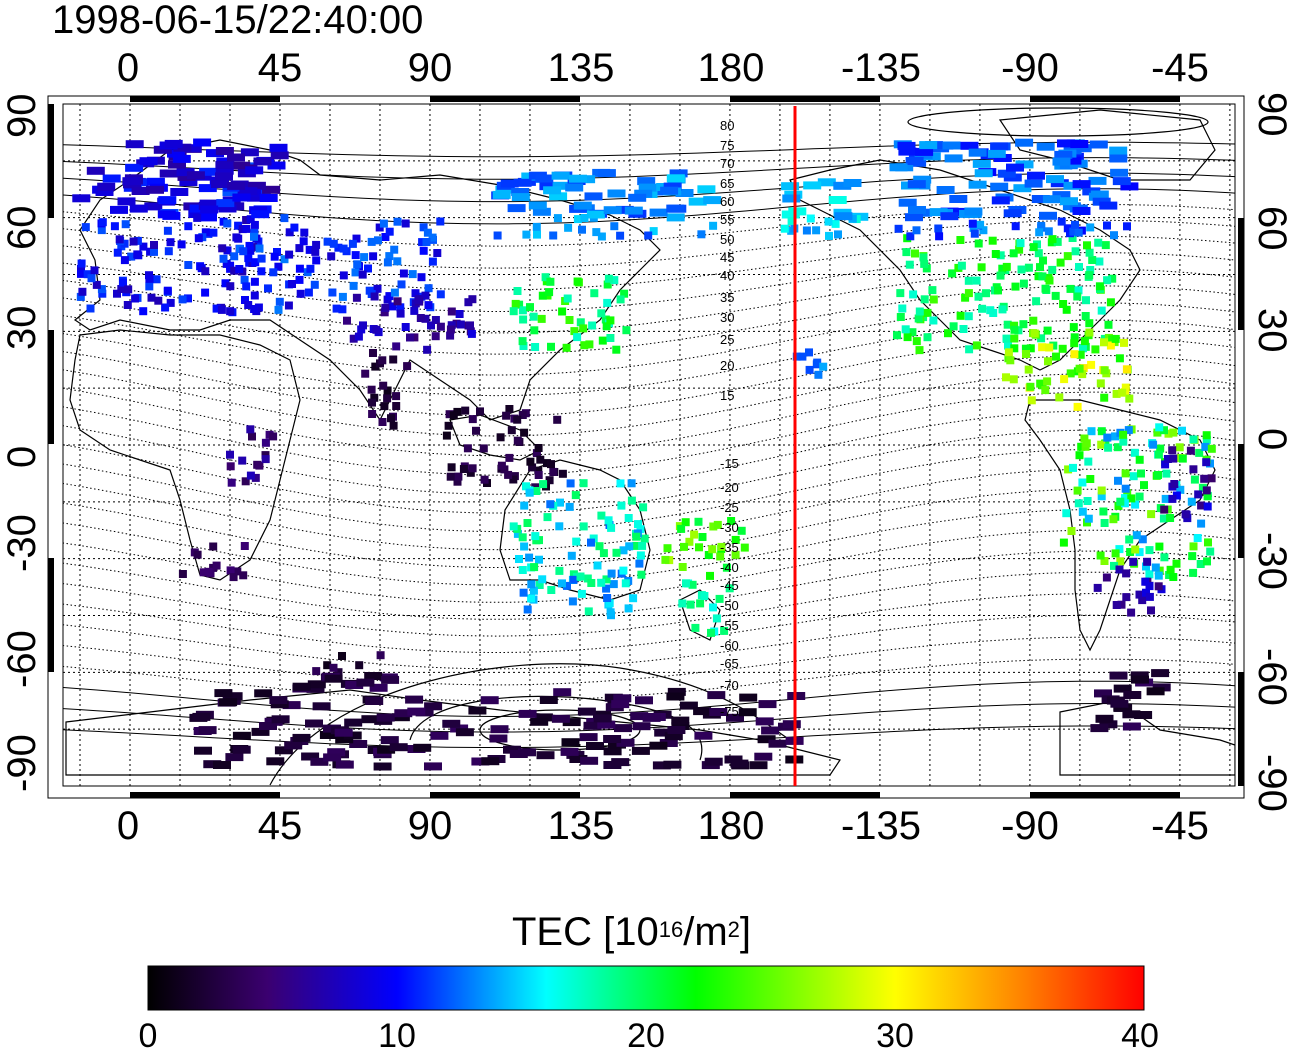 The image size is (1292, 1057). What do you see at coordinates (727, 125) in the screenshot?
I see `mlat-label: 80` at bounding box center [727, 125].